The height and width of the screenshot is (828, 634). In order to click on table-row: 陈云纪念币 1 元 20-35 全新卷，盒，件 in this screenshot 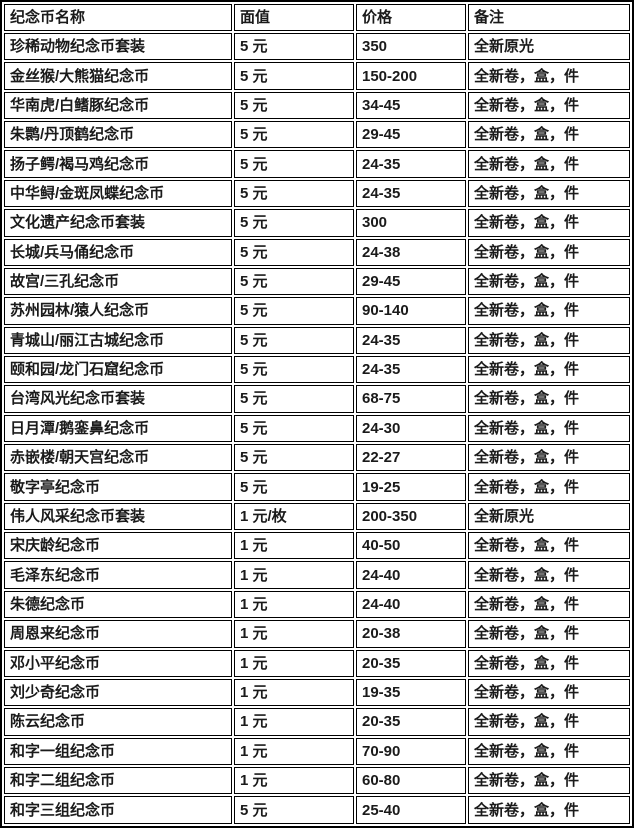, I will do `click(317, 722)`.